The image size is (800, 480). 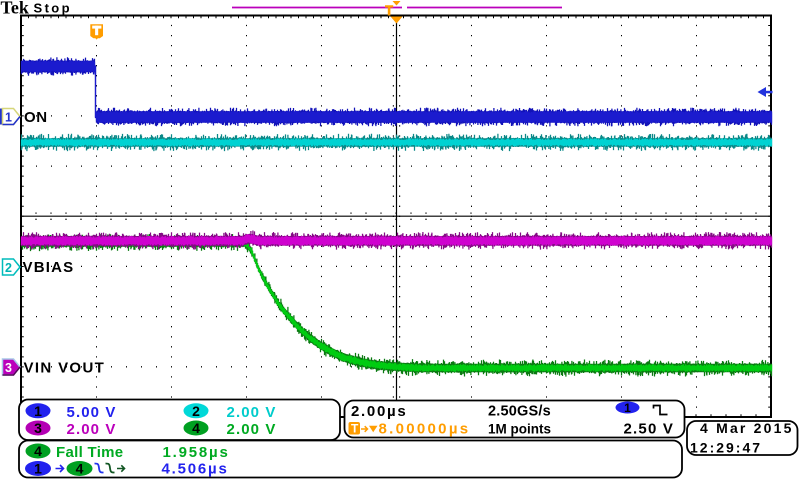 I want to click on svg-text: T, so click(x=355, y=428).